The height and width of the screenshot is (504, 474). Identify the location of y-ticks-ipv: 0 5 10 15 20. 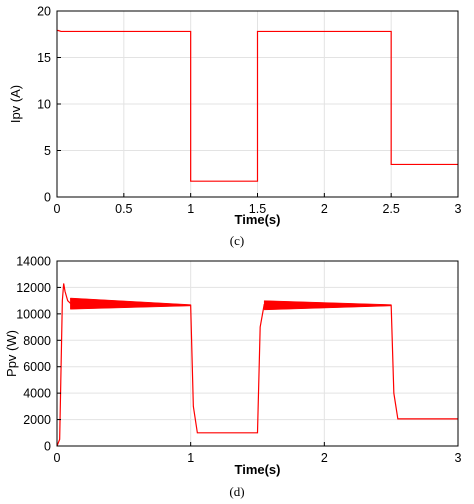
(49, 105).